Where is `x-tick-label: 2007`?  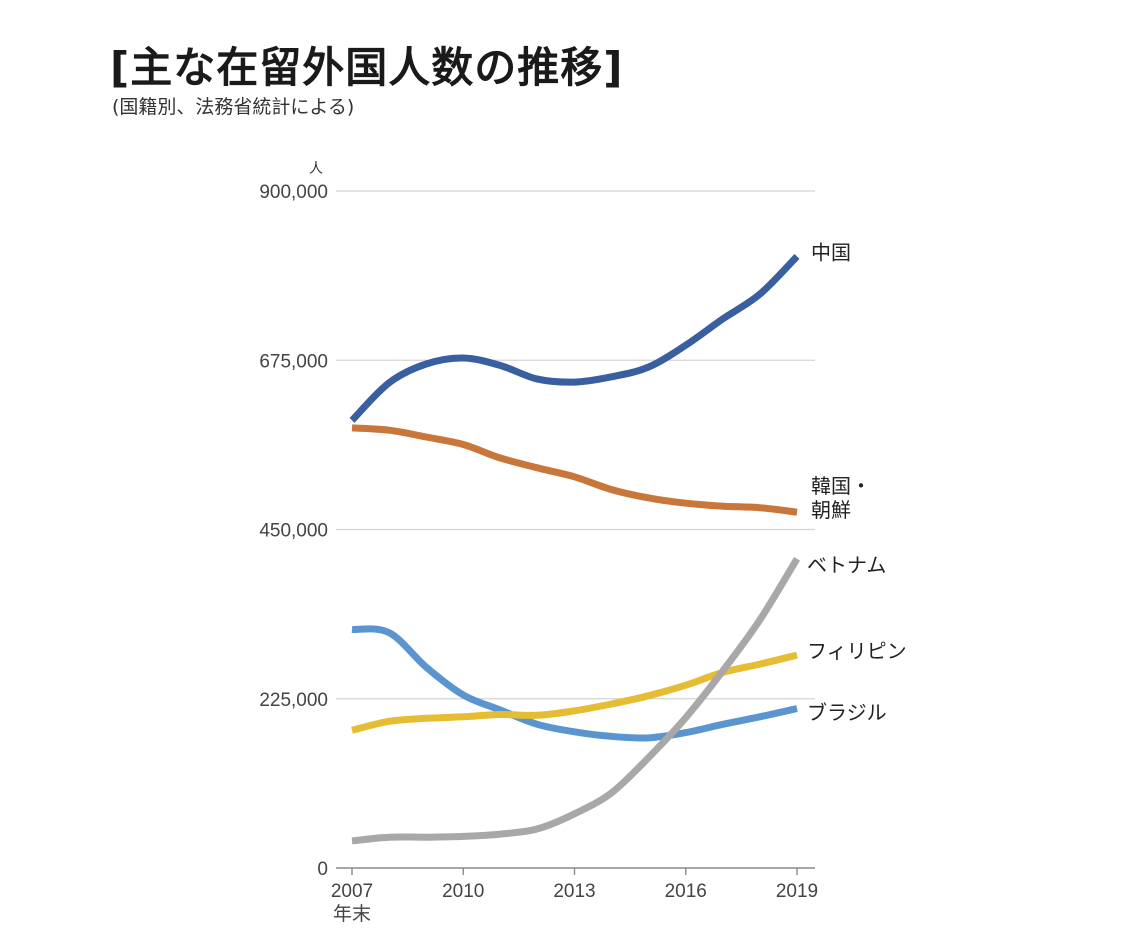
x-tick-label: 2007 is located at coordinates (352, 891).